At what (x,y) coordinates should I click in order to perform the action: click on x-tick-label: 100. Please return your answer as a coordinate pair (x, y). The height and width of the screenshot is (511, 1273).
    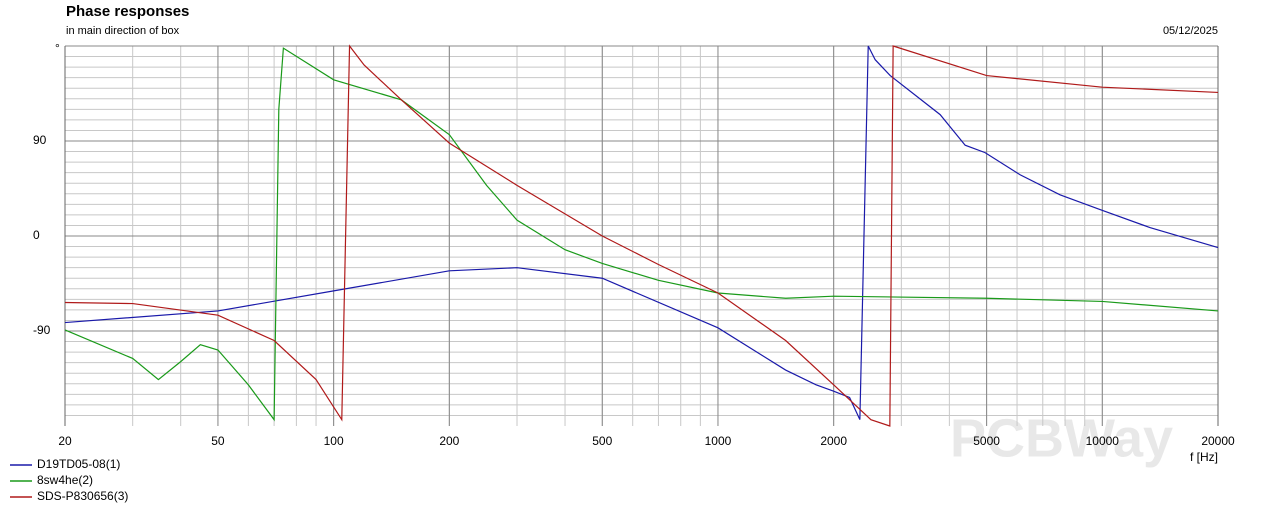
    Looking at the image, I should click on (334, 441).